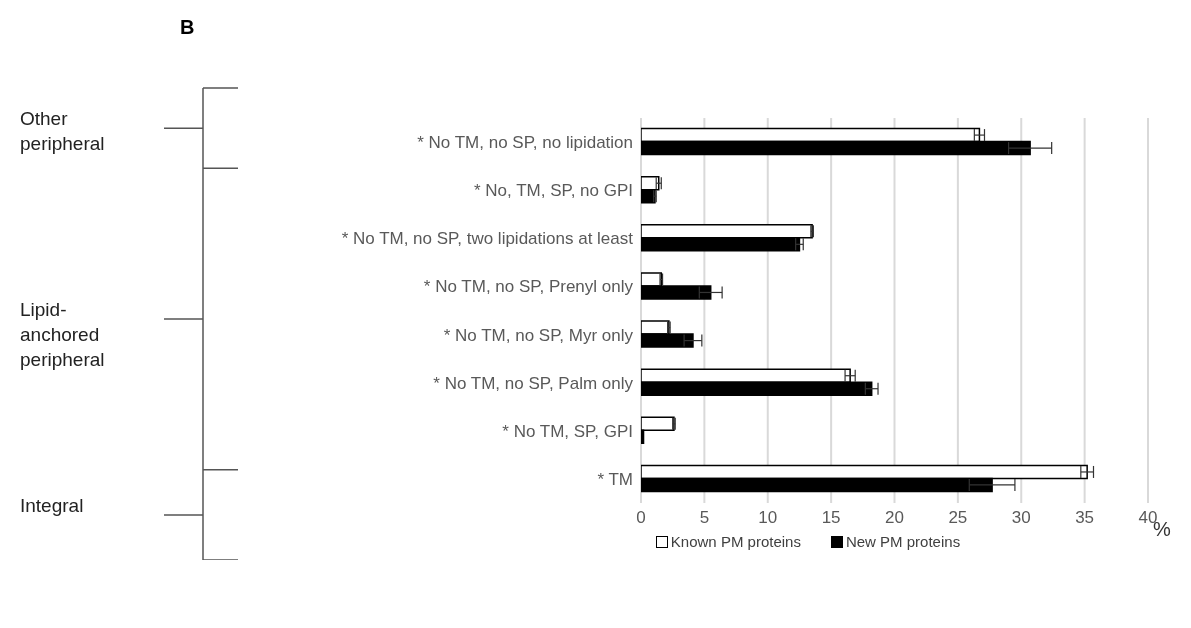 This screenshot has height=628, width=1191. I want to click on legend-label: New PM proteins, so click(902, 541).